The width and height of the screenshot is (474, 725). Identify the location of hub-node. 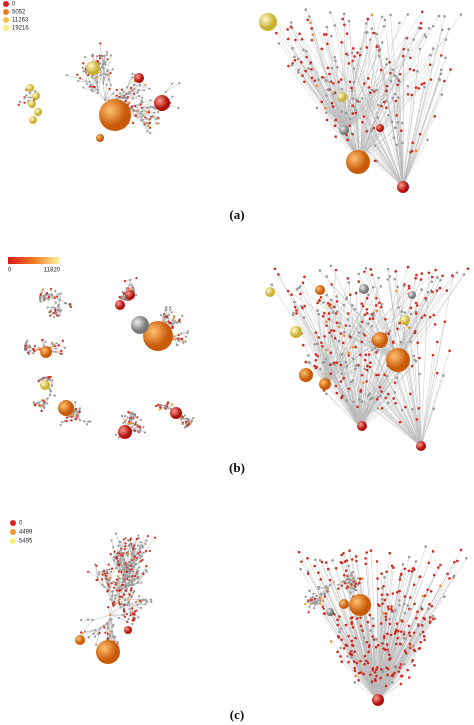
(270, 292).